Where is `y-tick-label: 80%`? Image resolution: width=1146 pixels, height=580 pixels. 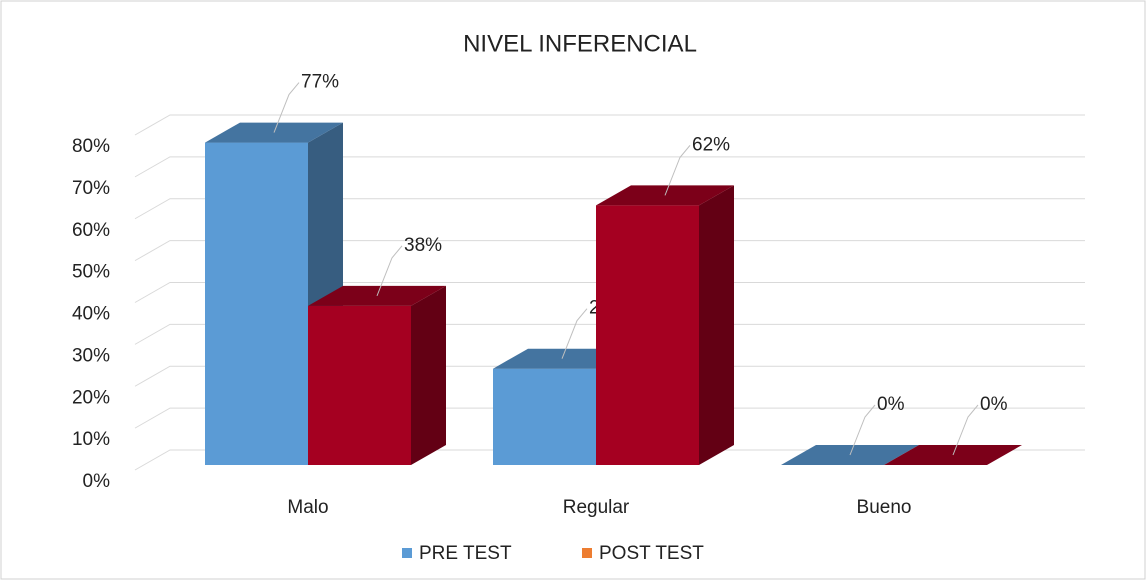
y-tick-label: 80% is located at coordinates (91, 146).